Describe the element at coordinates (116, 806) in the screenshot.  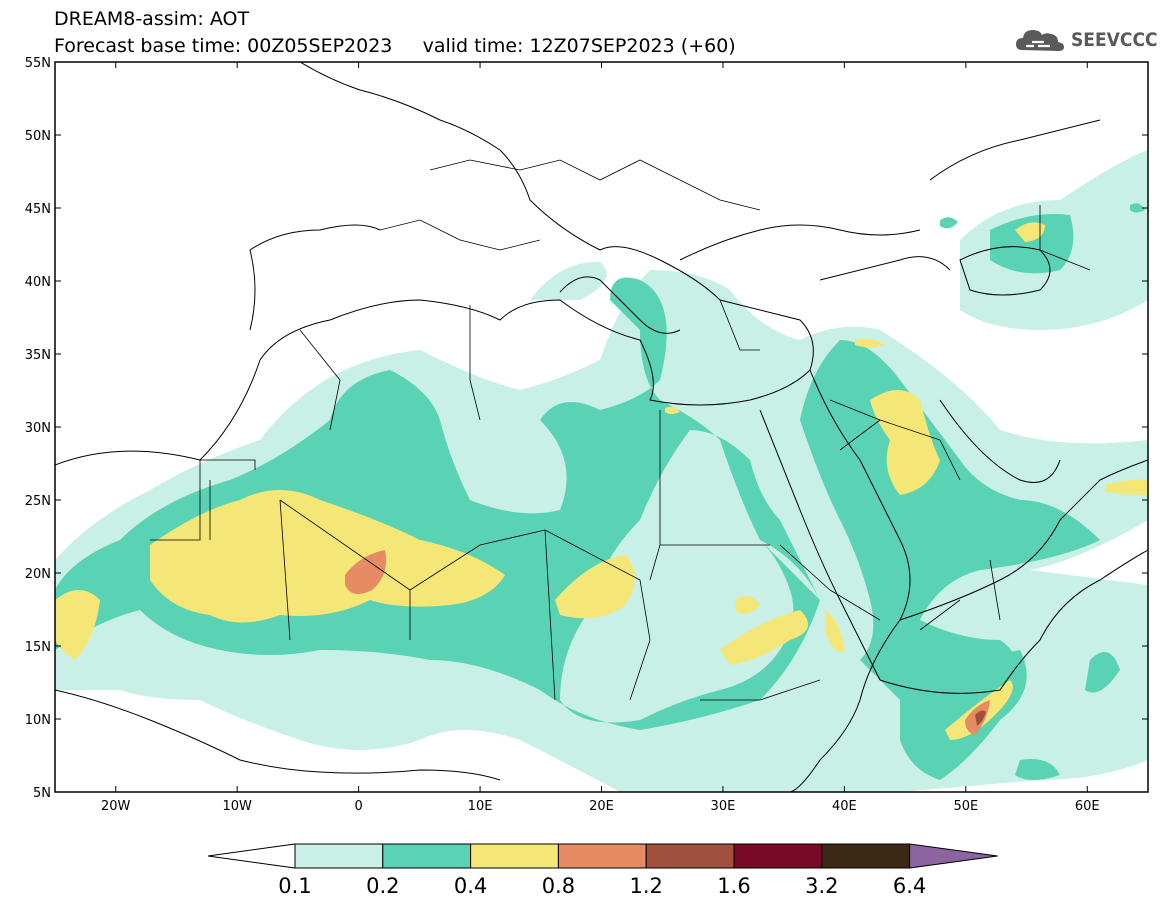
I see `lon-tick-label: 20W` at that location.